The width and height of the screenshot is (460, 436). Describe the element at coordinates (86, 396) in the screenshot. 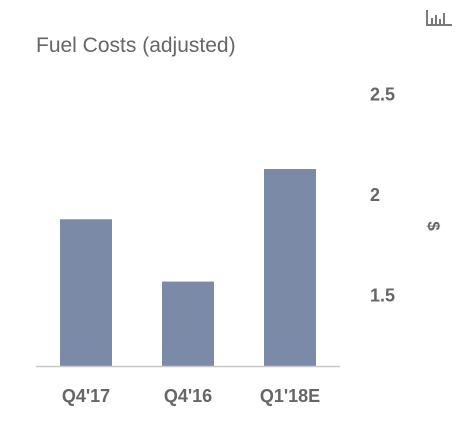

I see `x-tick-label: Q4'17` at that location.